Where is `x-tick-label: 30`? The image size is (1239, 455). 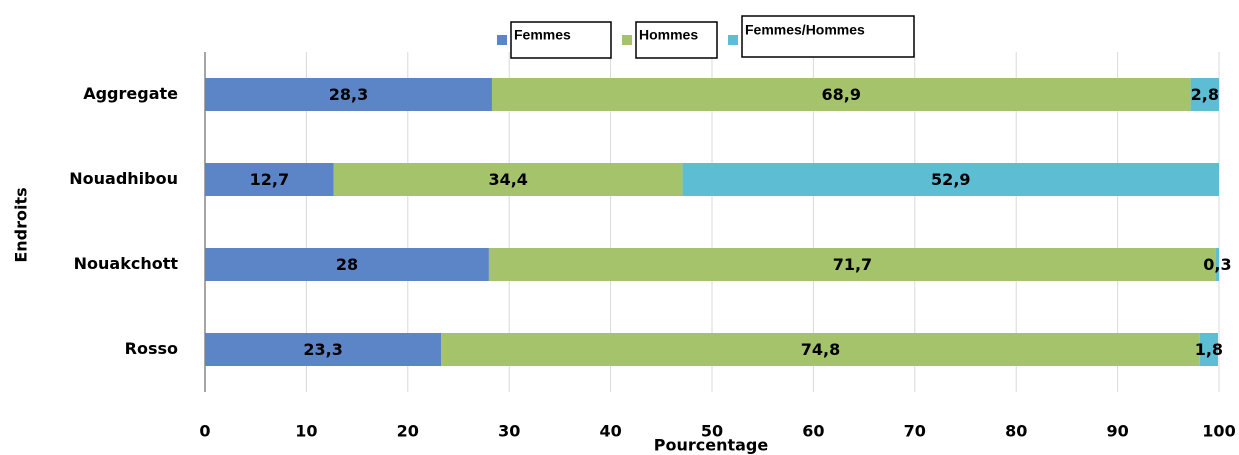 x-tick-label: 30 is located at coordinates (509, 431).